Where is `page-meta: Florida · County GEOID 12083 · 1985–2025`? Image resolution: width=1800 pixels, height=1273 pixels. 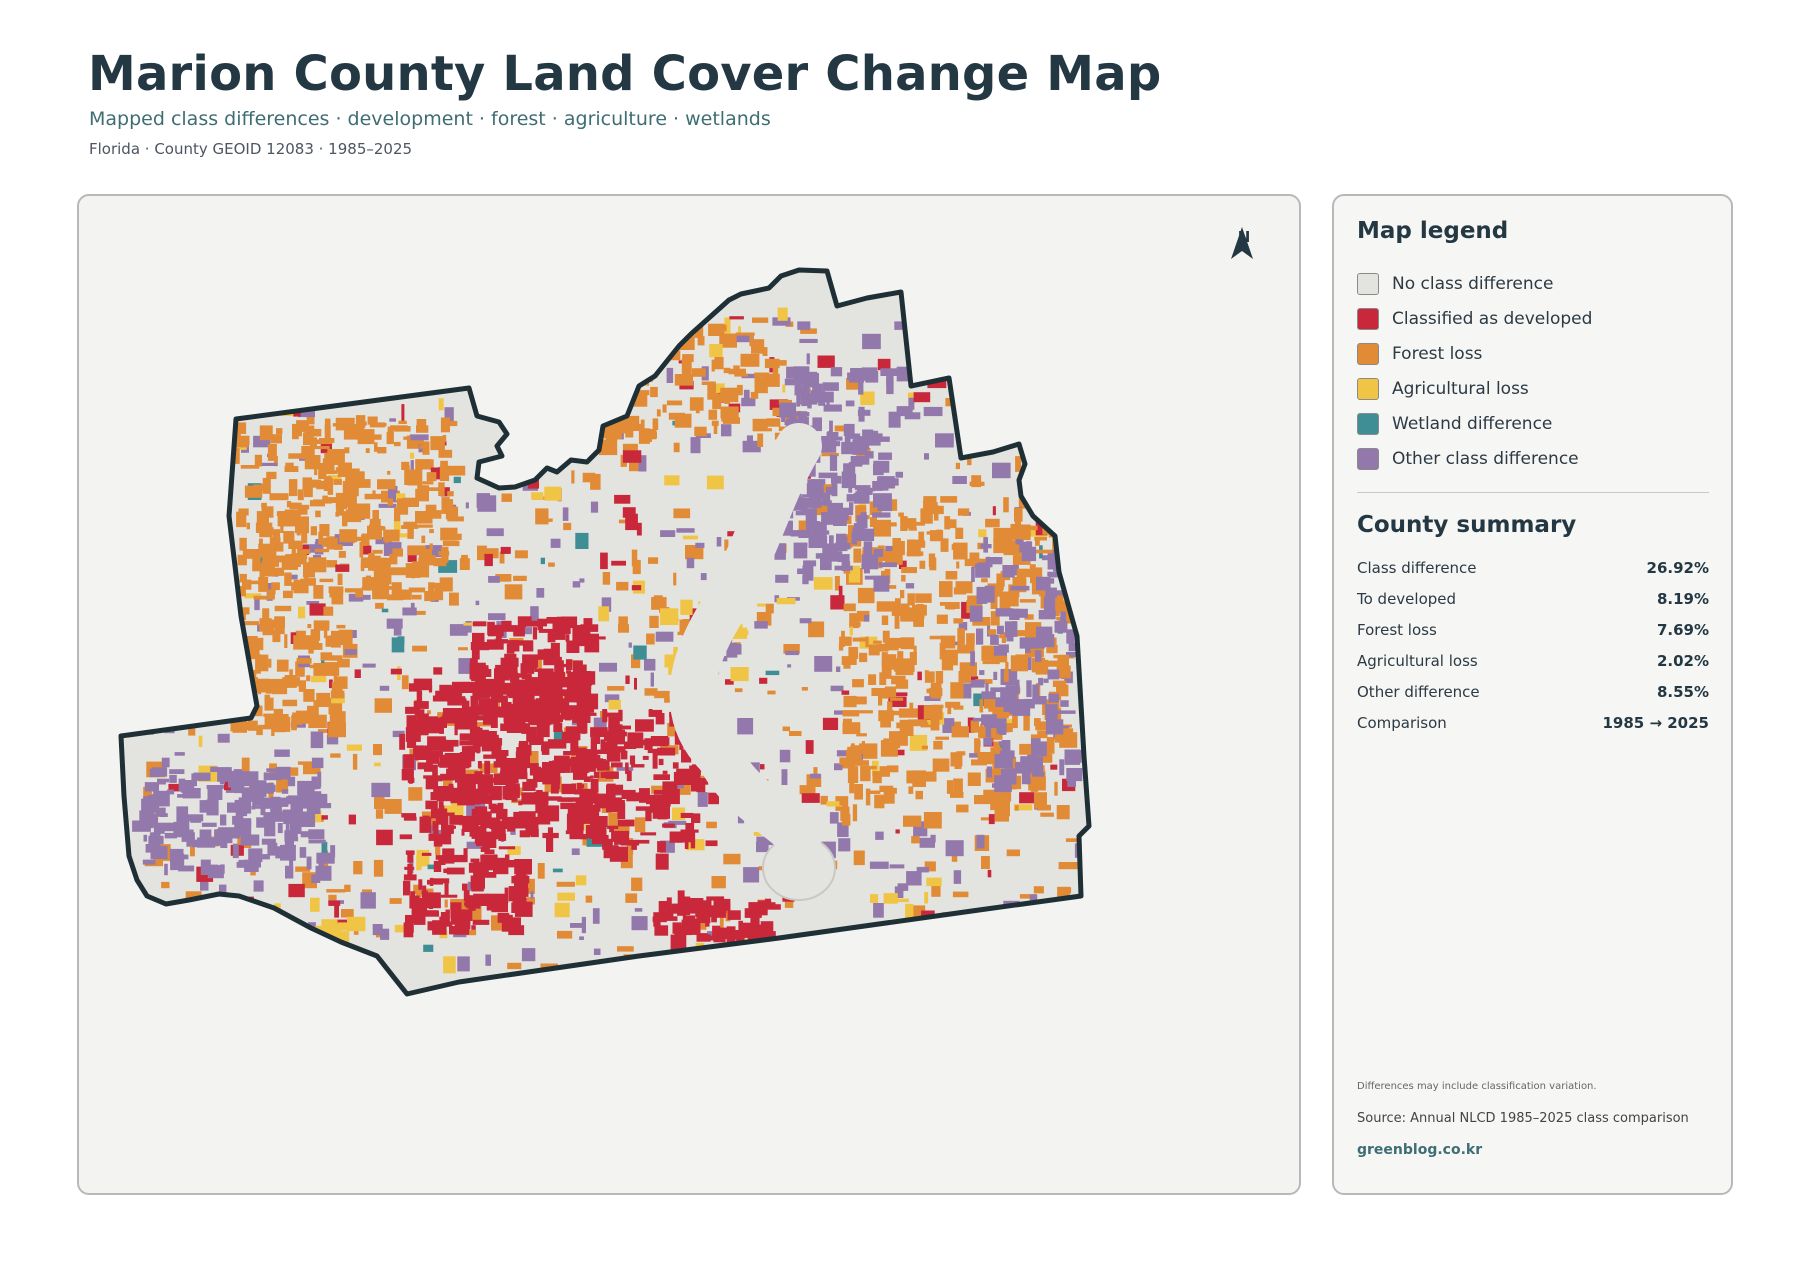
page-meta: Florida · County GEOID 12083 · 1985–2025 is located at coordinates (251, 149).